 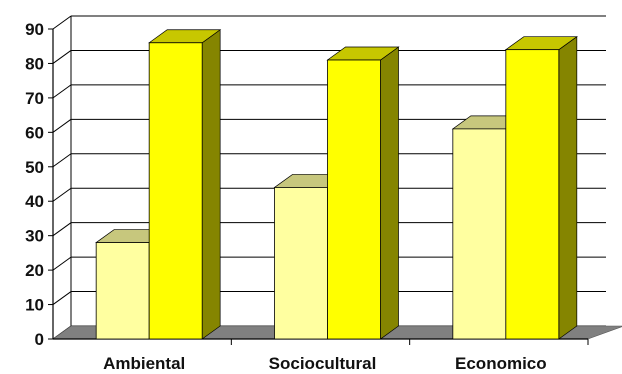 What do you see at coordinates (34, 270) in the screenshot?
I see `y-tick-label: 20` at bounding box center [34, 270].